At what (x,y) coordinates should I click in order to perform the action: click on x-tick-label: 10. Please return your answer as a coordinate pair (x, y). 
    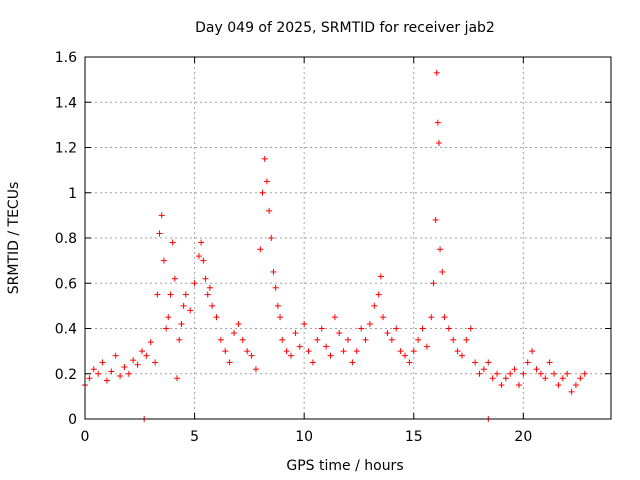
    Looking at the image, I should click on (304, 437).